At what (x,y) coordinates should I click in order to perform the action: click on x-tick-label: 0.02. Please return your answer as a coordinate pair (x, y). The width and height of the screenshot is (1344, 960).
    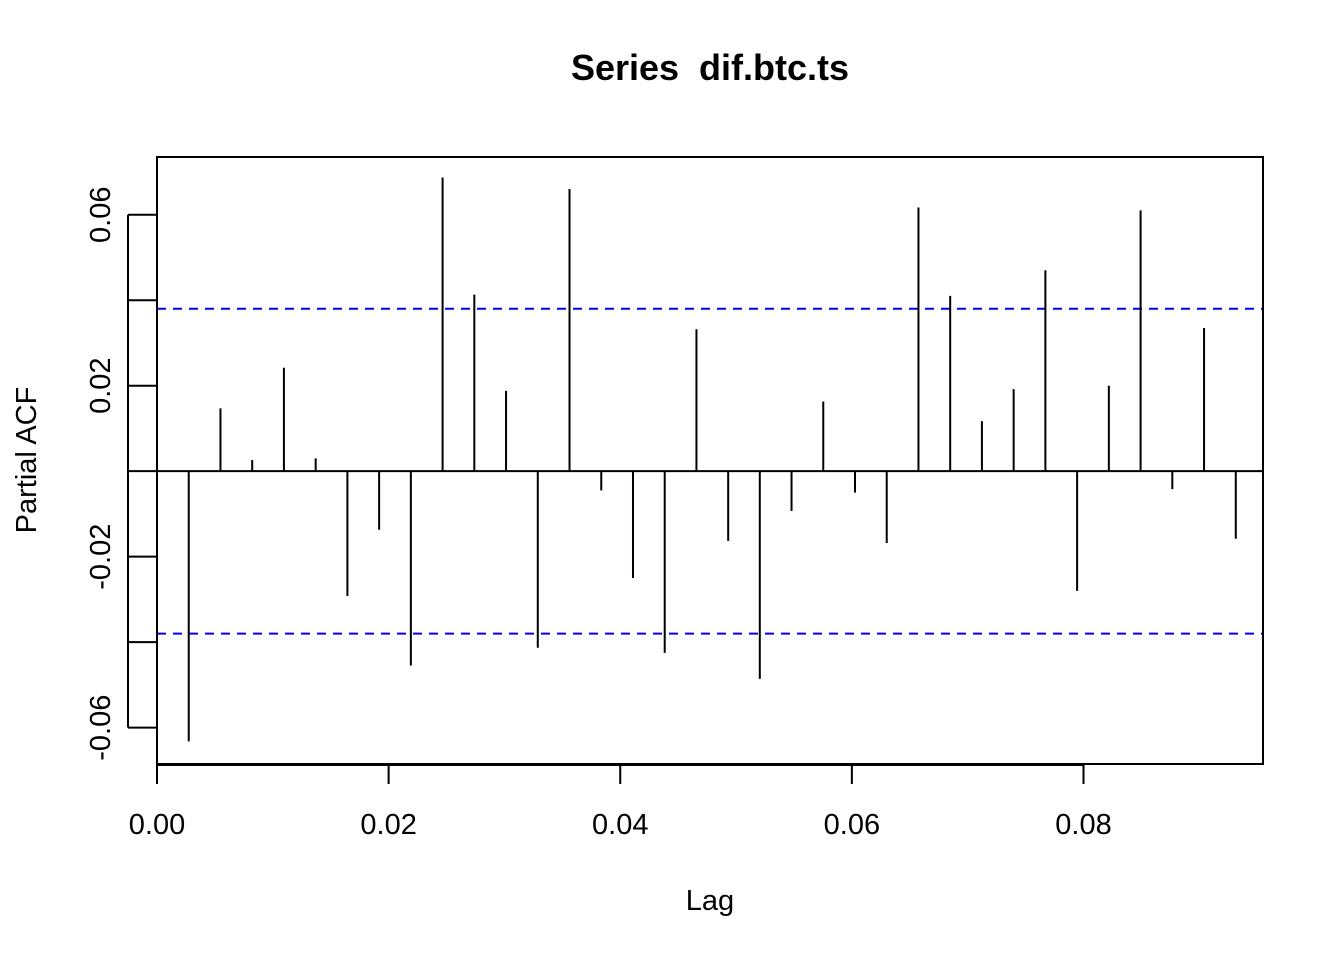
    Looking at the image, I should click on (388, 825).